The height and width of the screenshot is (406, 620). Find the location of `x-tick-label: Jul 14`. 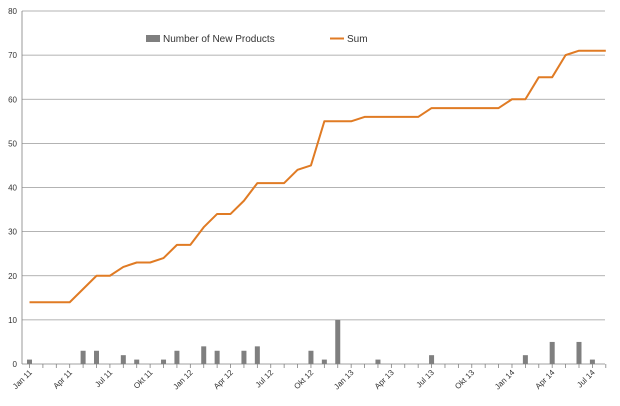

x-tick-label: Jul 14 is located at coordinates (586, 379).